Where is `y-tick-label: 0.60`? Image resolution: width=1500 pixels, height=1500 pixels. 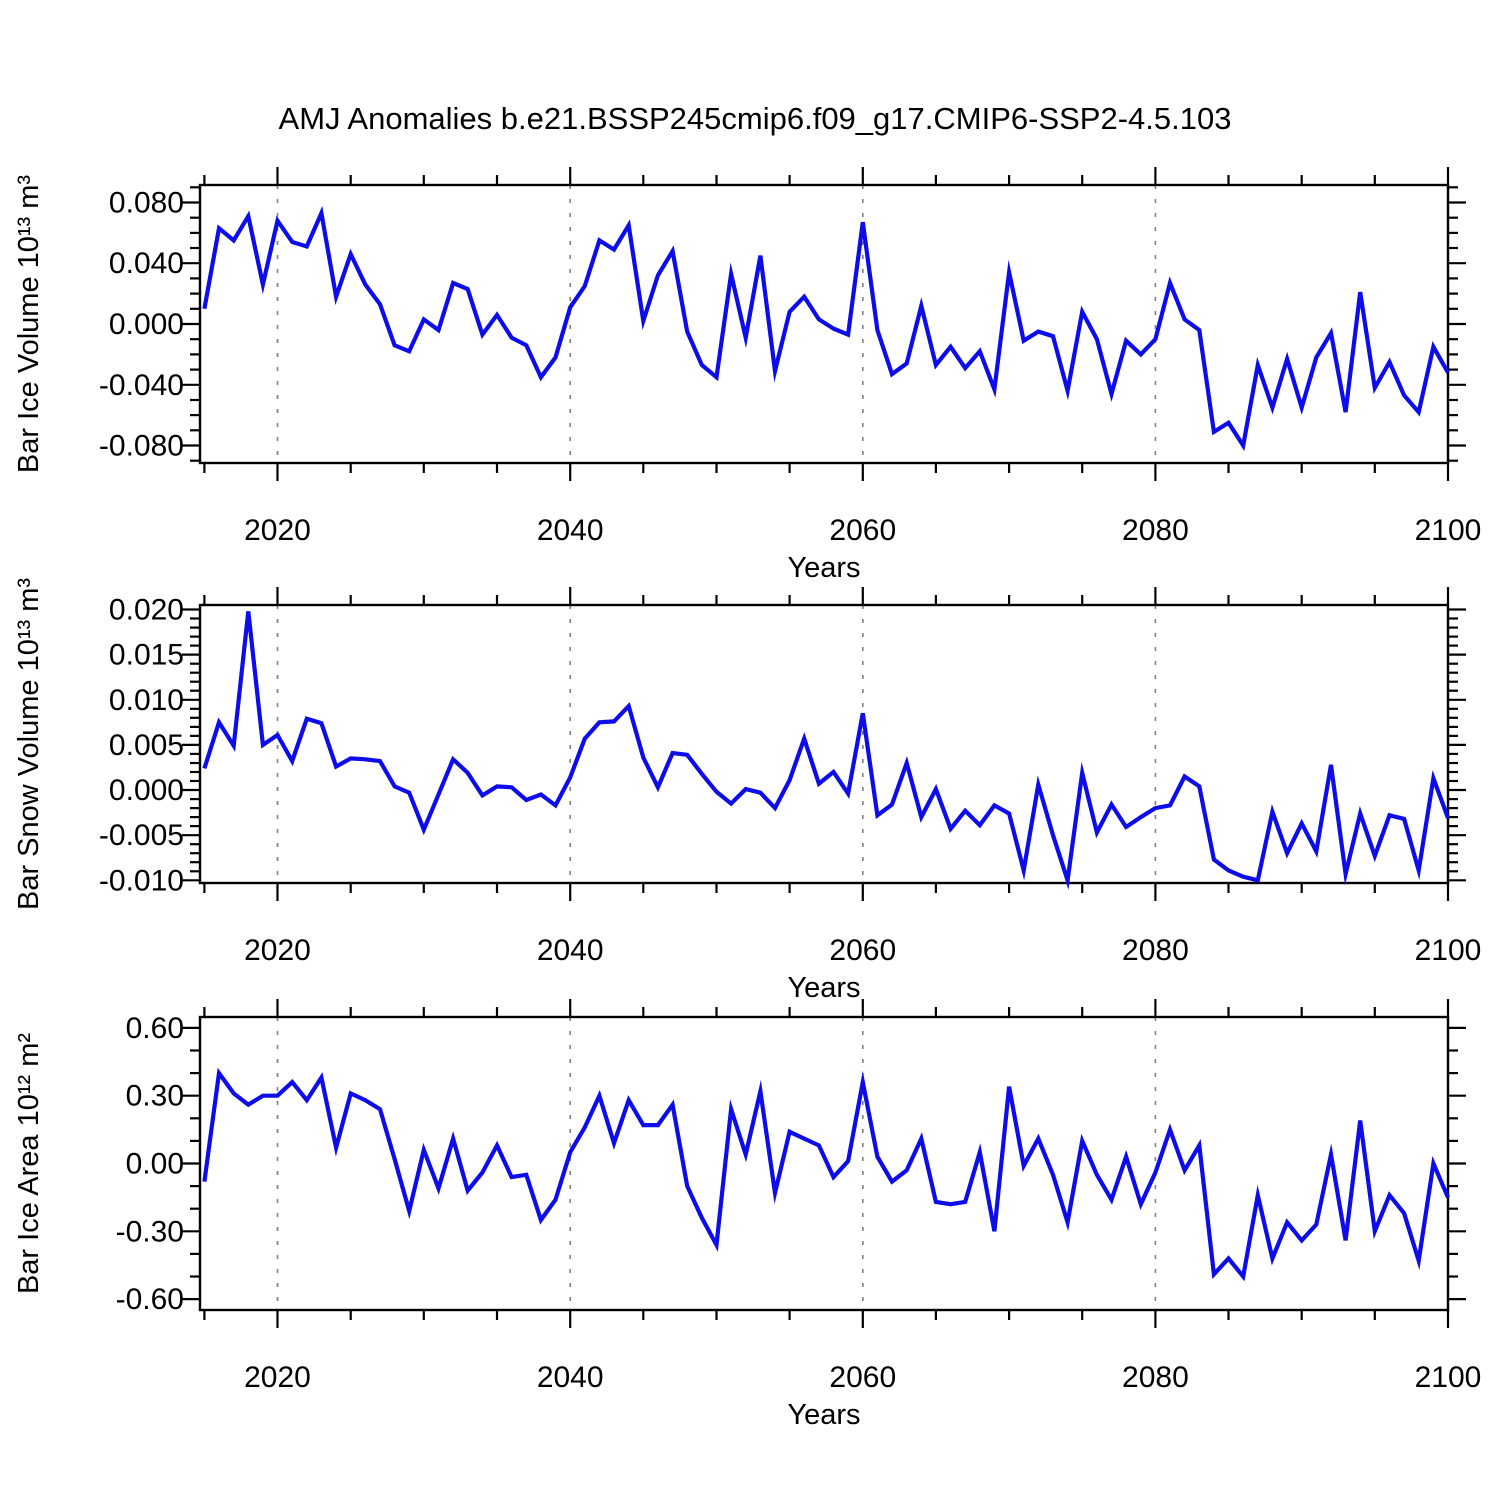 y-tick-label: 0.60 is located at coordinates (155, 1028).